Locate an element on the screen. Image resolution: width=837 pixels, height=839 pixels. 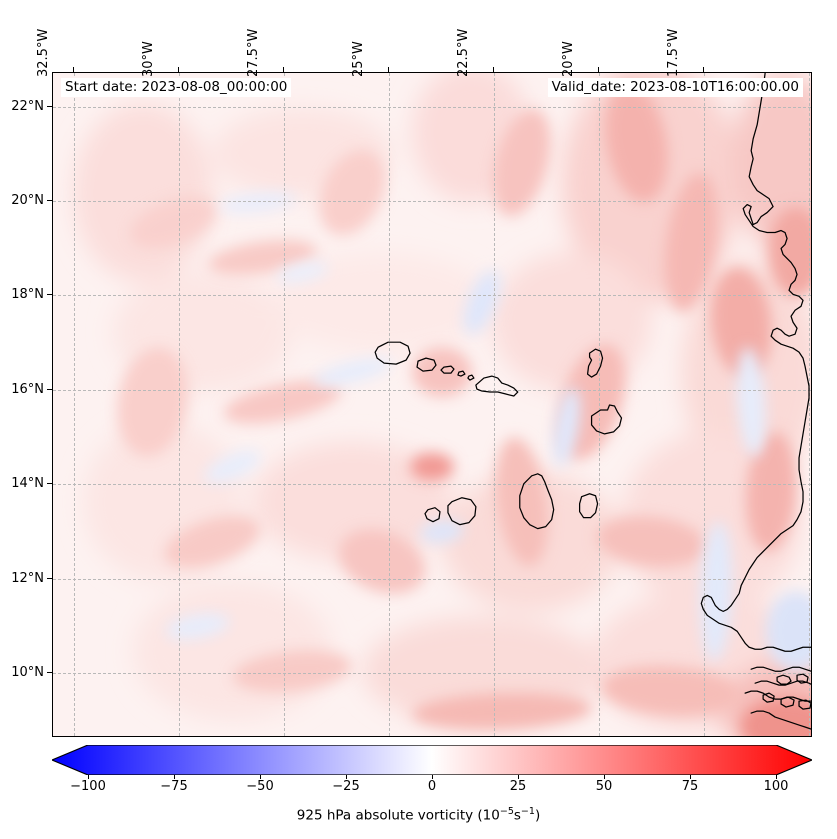
colorbar-tick-label: −50 is located at coordinates (260, 786).